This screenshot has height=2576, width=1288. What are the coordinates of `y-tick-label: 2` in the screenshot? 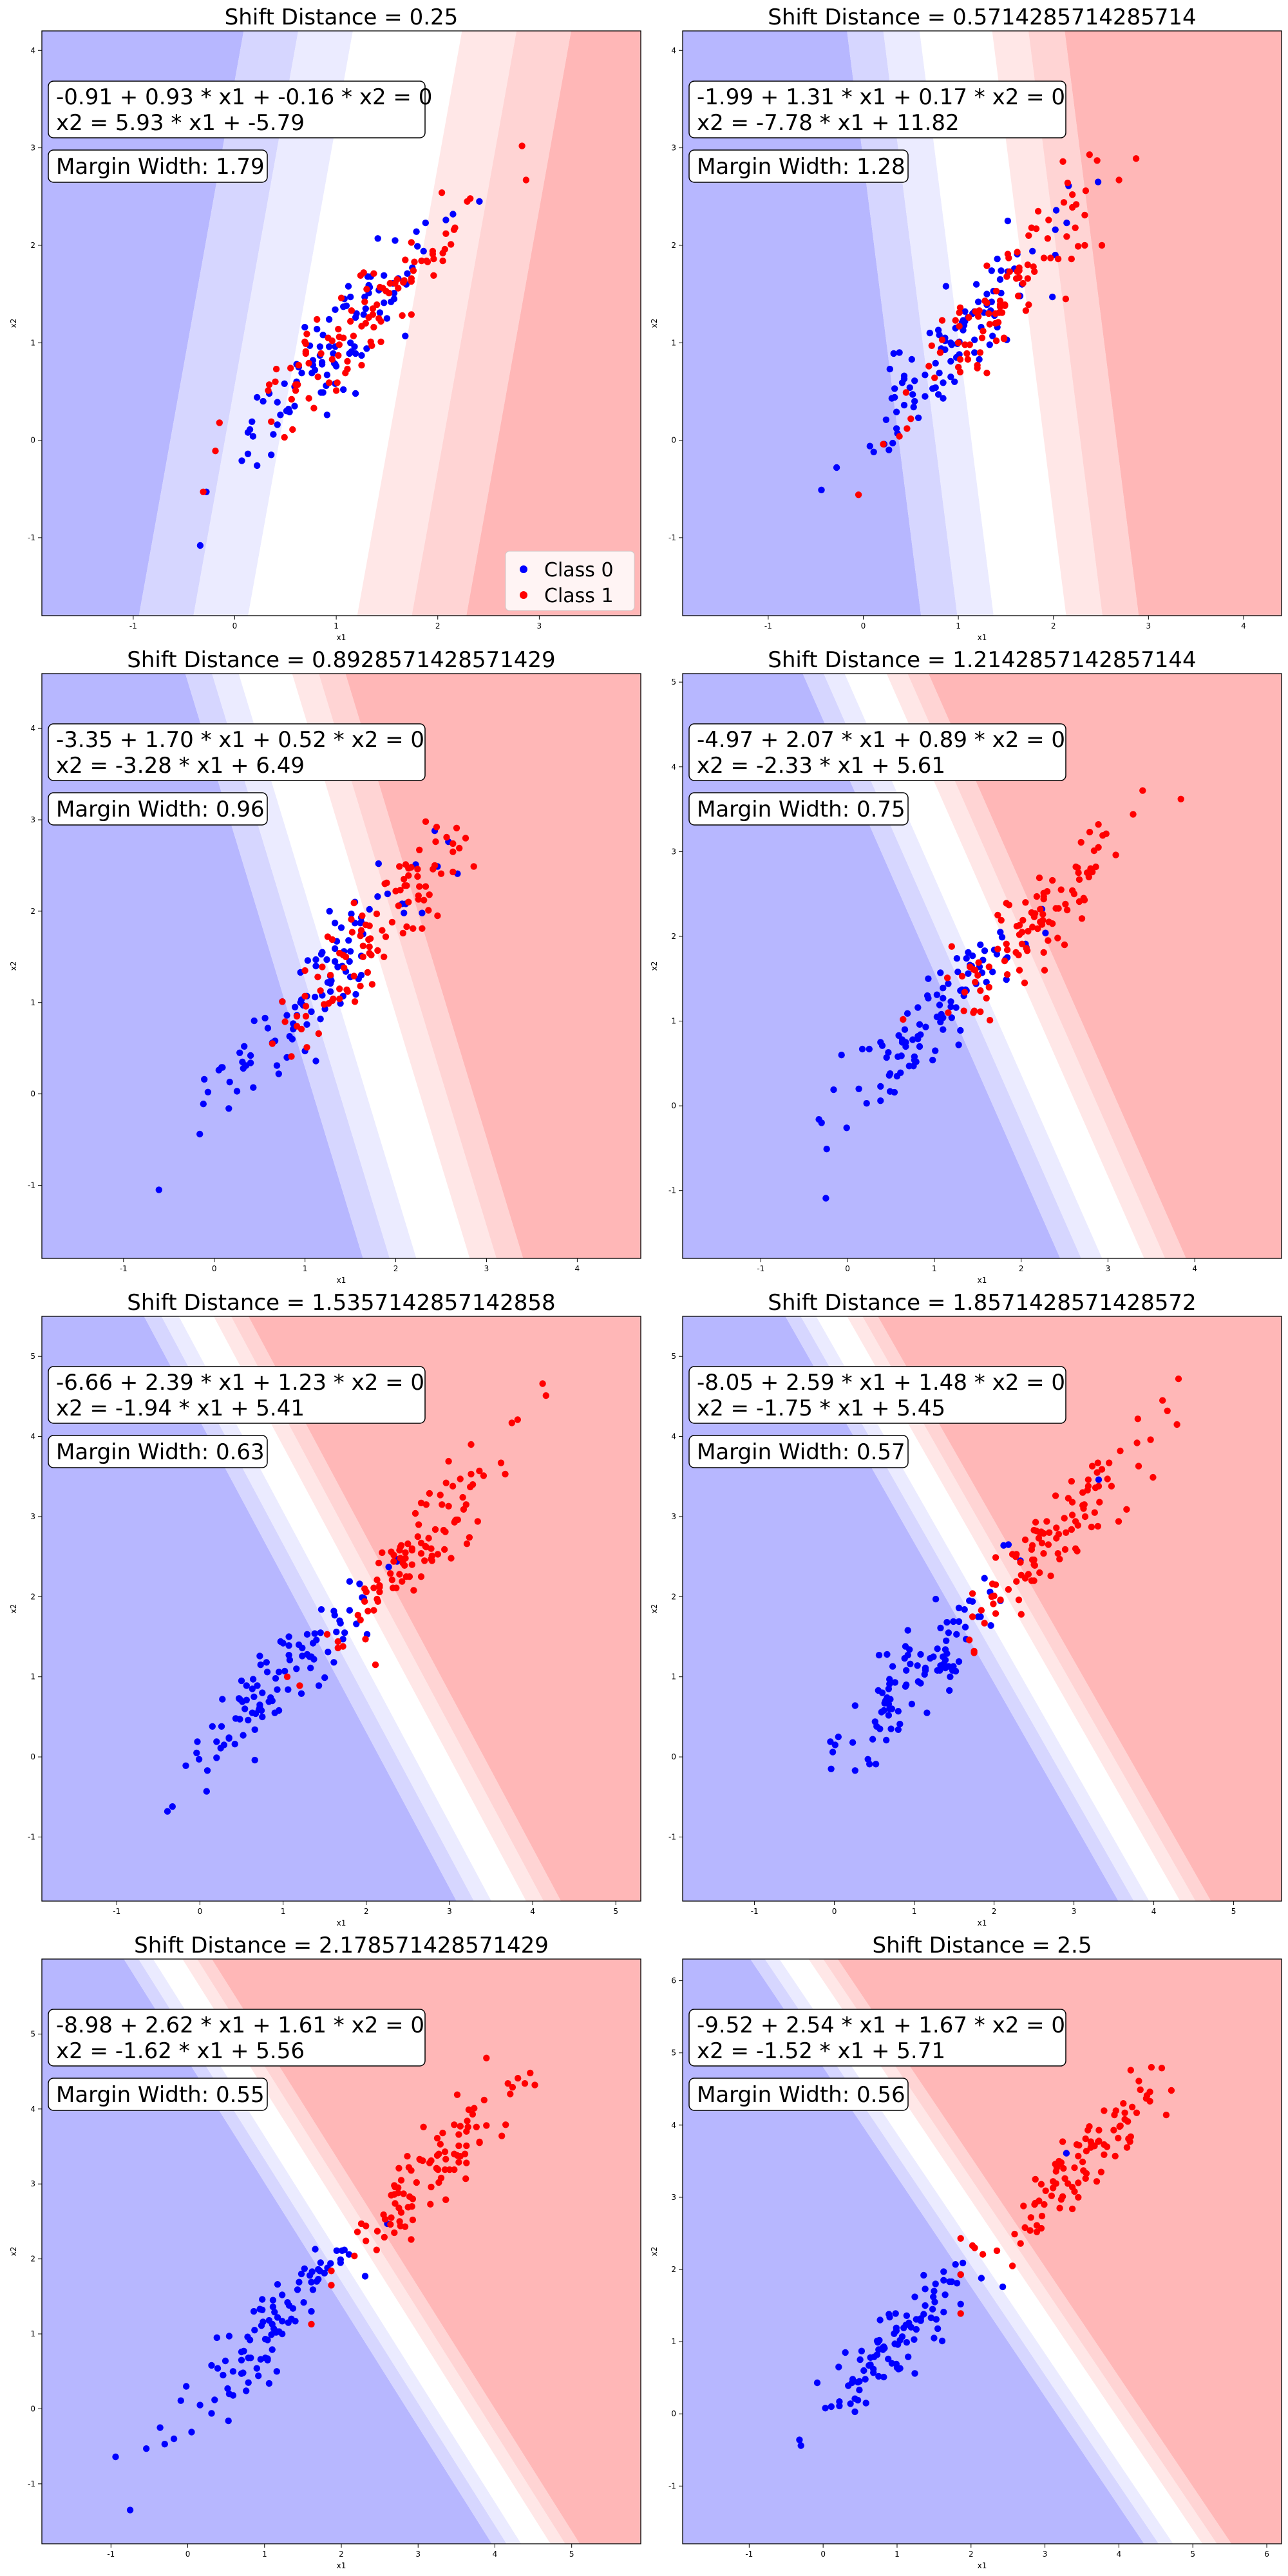 It's located at (32, 246).